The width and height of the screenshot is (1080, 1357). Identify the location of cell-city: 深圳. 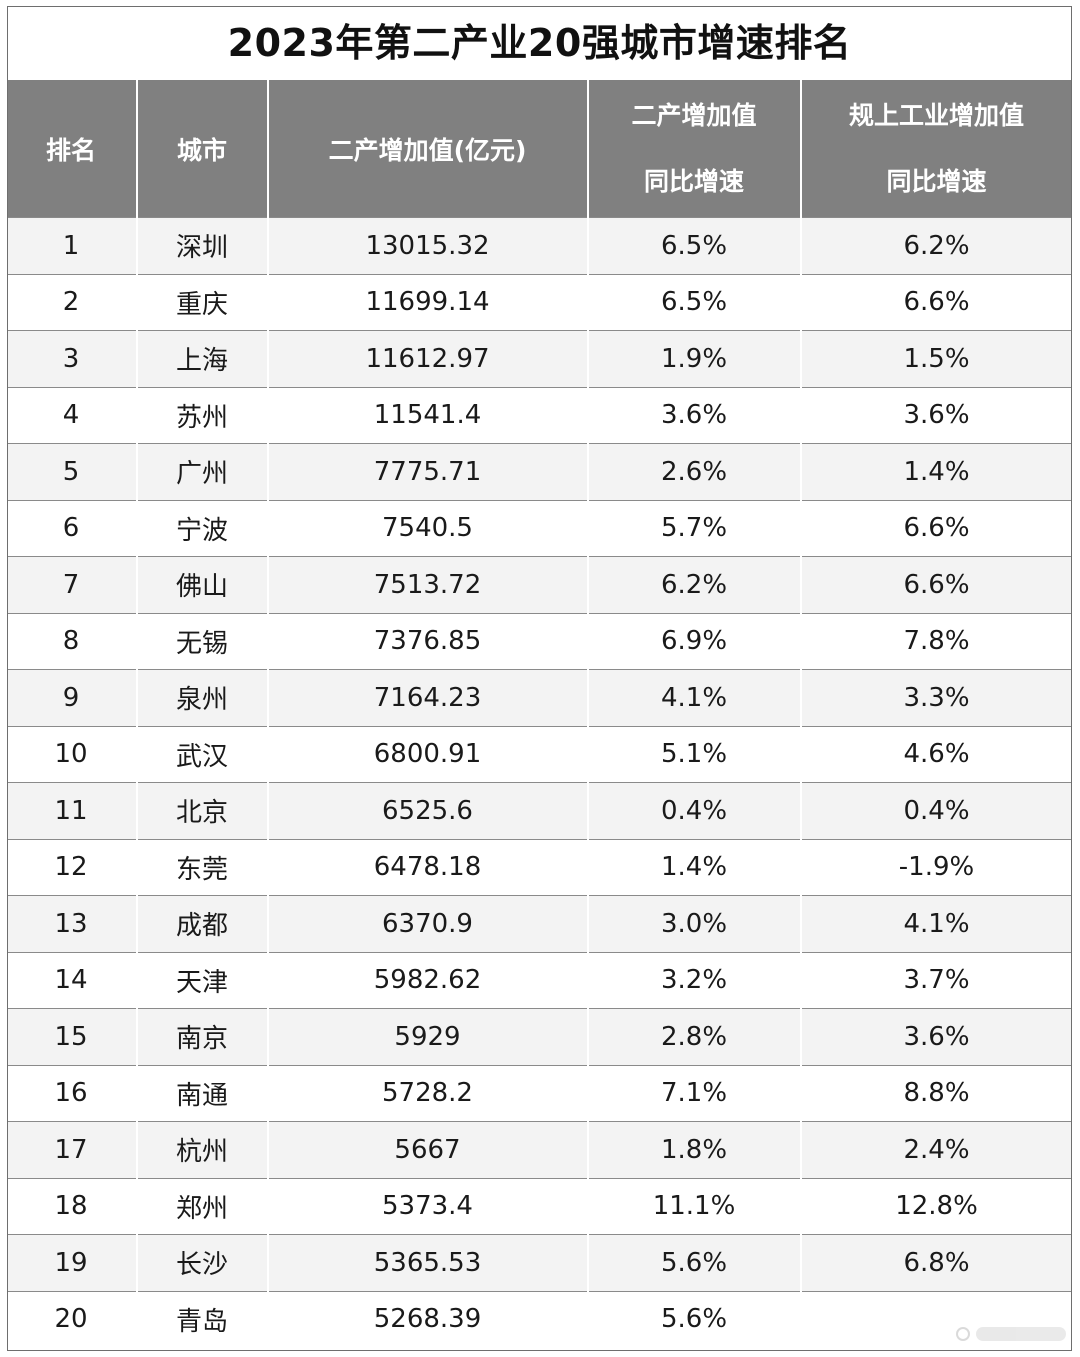
(202, 245).